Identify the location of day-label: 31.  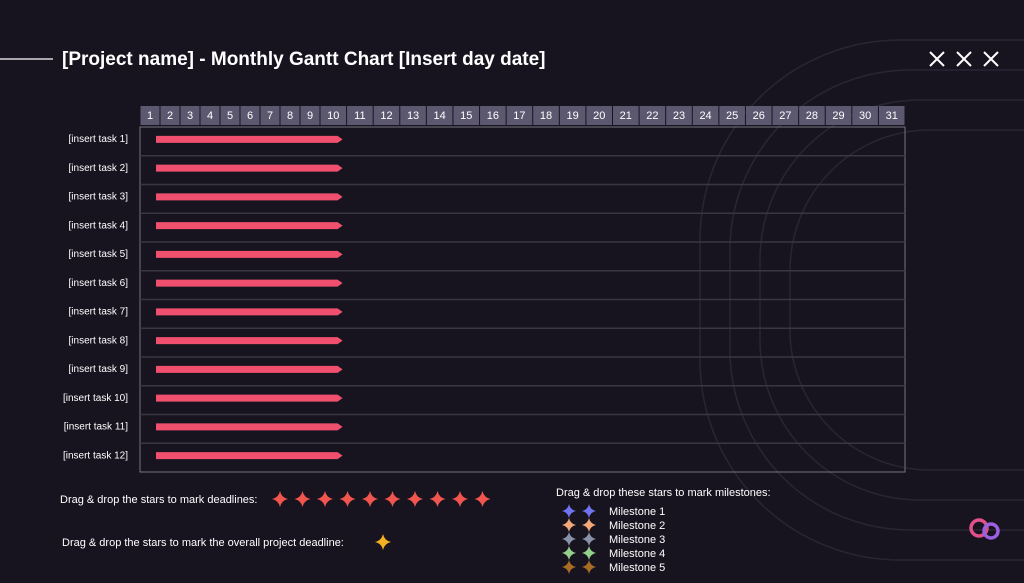
(892, 116).